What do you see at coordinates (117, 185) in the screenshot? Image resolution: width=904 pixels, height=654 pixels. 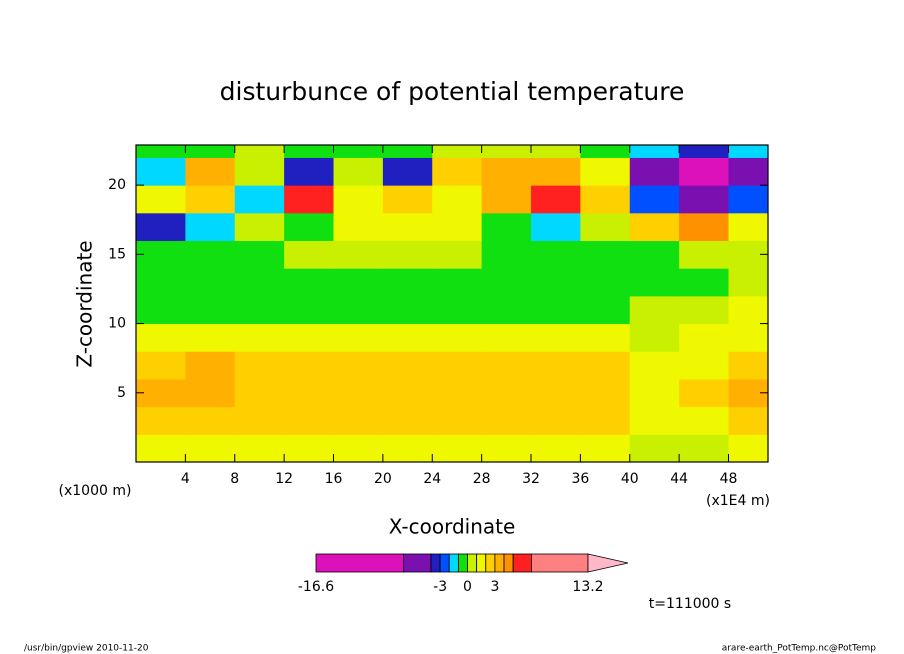 I see `y-tick-label: 20` at bounding box center [117, 185].